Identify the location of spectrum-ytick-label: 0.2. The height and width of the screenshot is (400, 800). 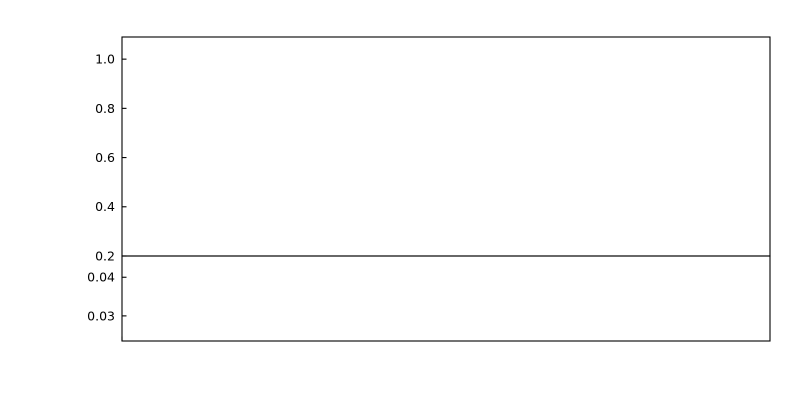
(105, 255).